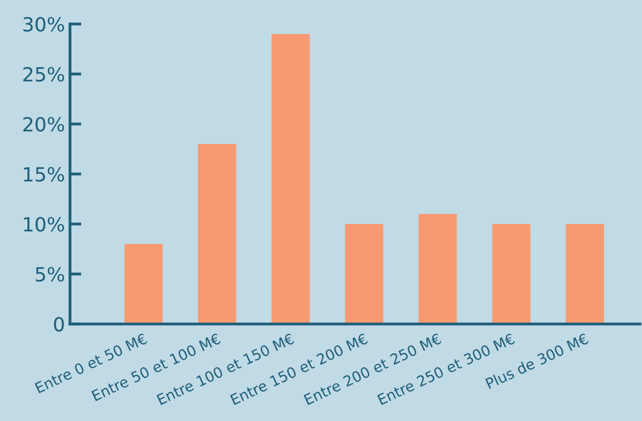  Describe the element at coordinates (43, 24) in the screenshot. I see `y-tick-label: 30%` at that location.